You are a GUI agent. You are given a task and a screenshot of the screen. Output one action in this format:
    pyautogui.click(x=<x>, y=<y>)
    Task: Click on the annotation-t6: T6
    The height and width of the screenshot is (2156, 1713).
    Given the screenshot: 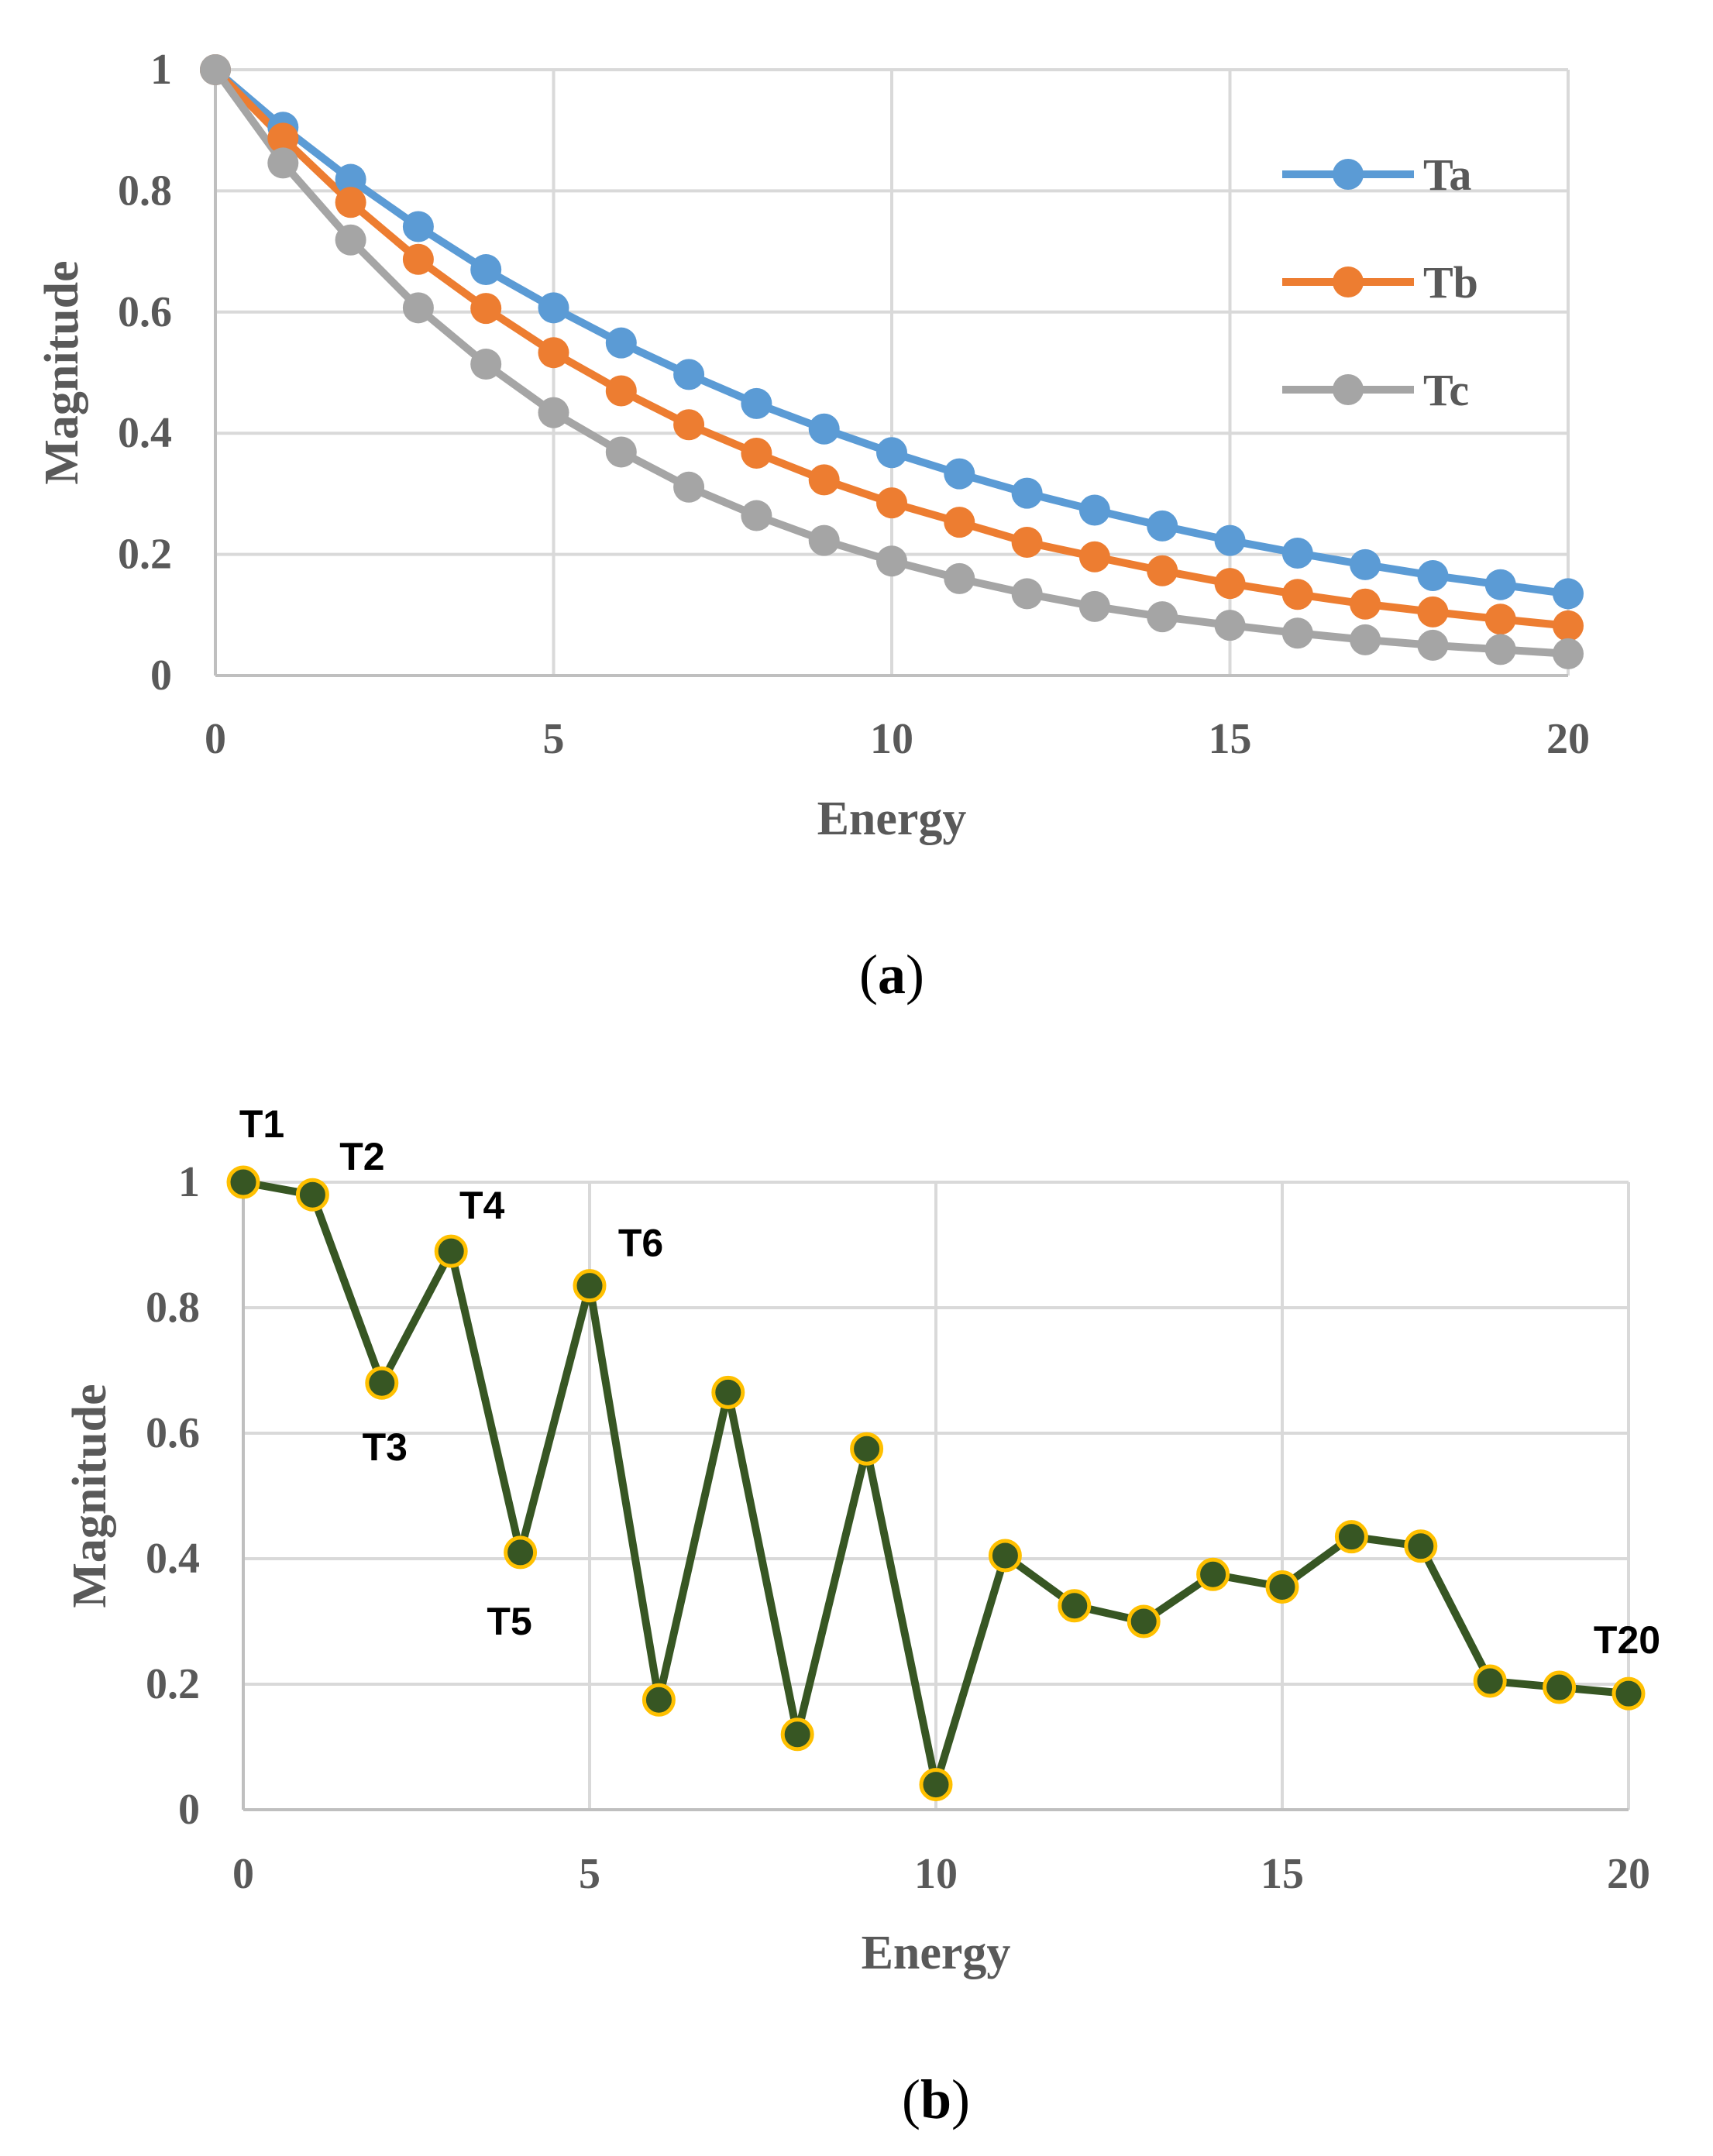 What is the action you would take?
    pyautogui.click(x=640, y=1243)
    